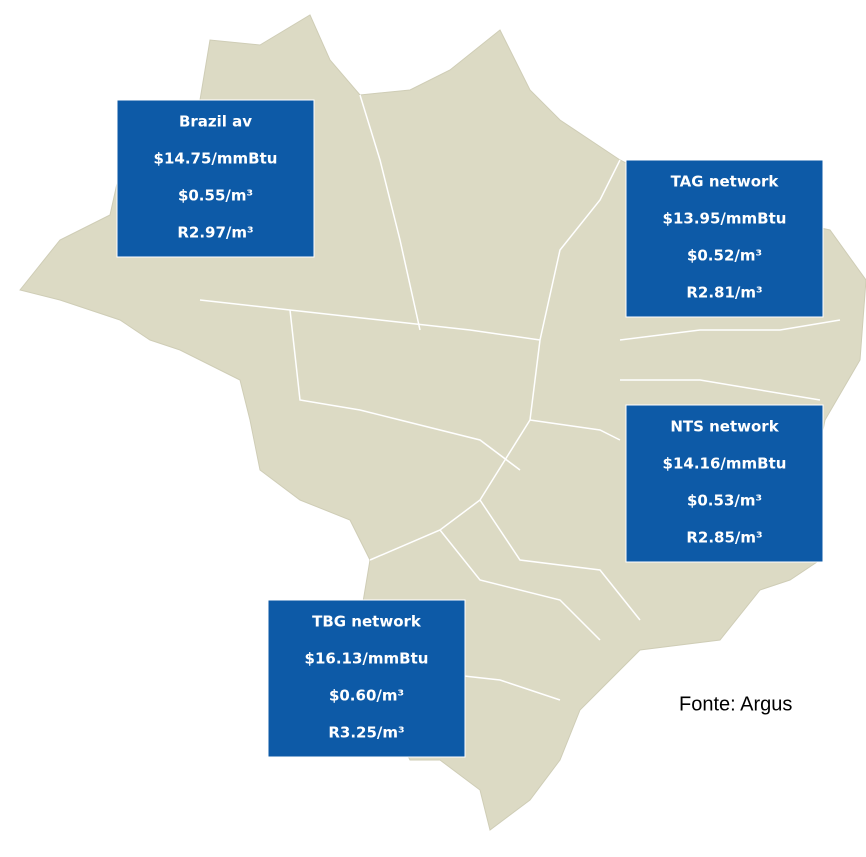 The width and height of the screenshot is (866, 857). I want to click on price-line: R2.85/m³, so click(724, 538).